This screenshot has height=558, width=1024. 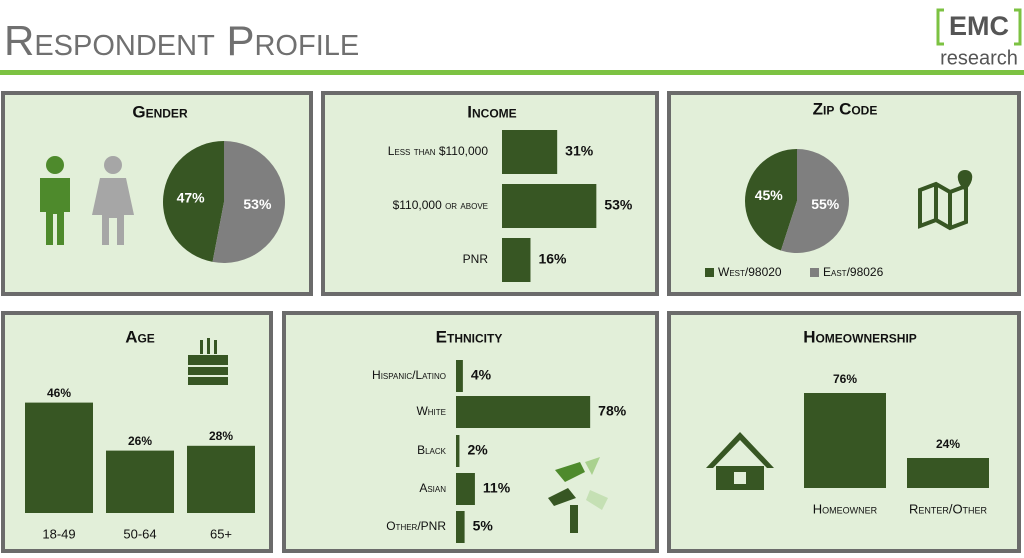 What do you see at coordinates (845, 508) in the screenshot?
I see `category-label: Homeowner` at bounding box center [845, 508].